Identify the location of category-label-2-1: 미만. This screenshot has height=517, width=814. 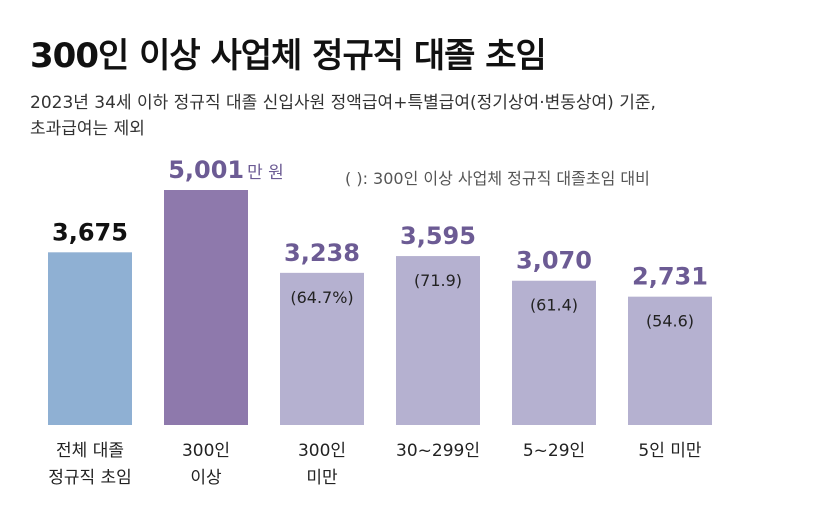
(322, 478).